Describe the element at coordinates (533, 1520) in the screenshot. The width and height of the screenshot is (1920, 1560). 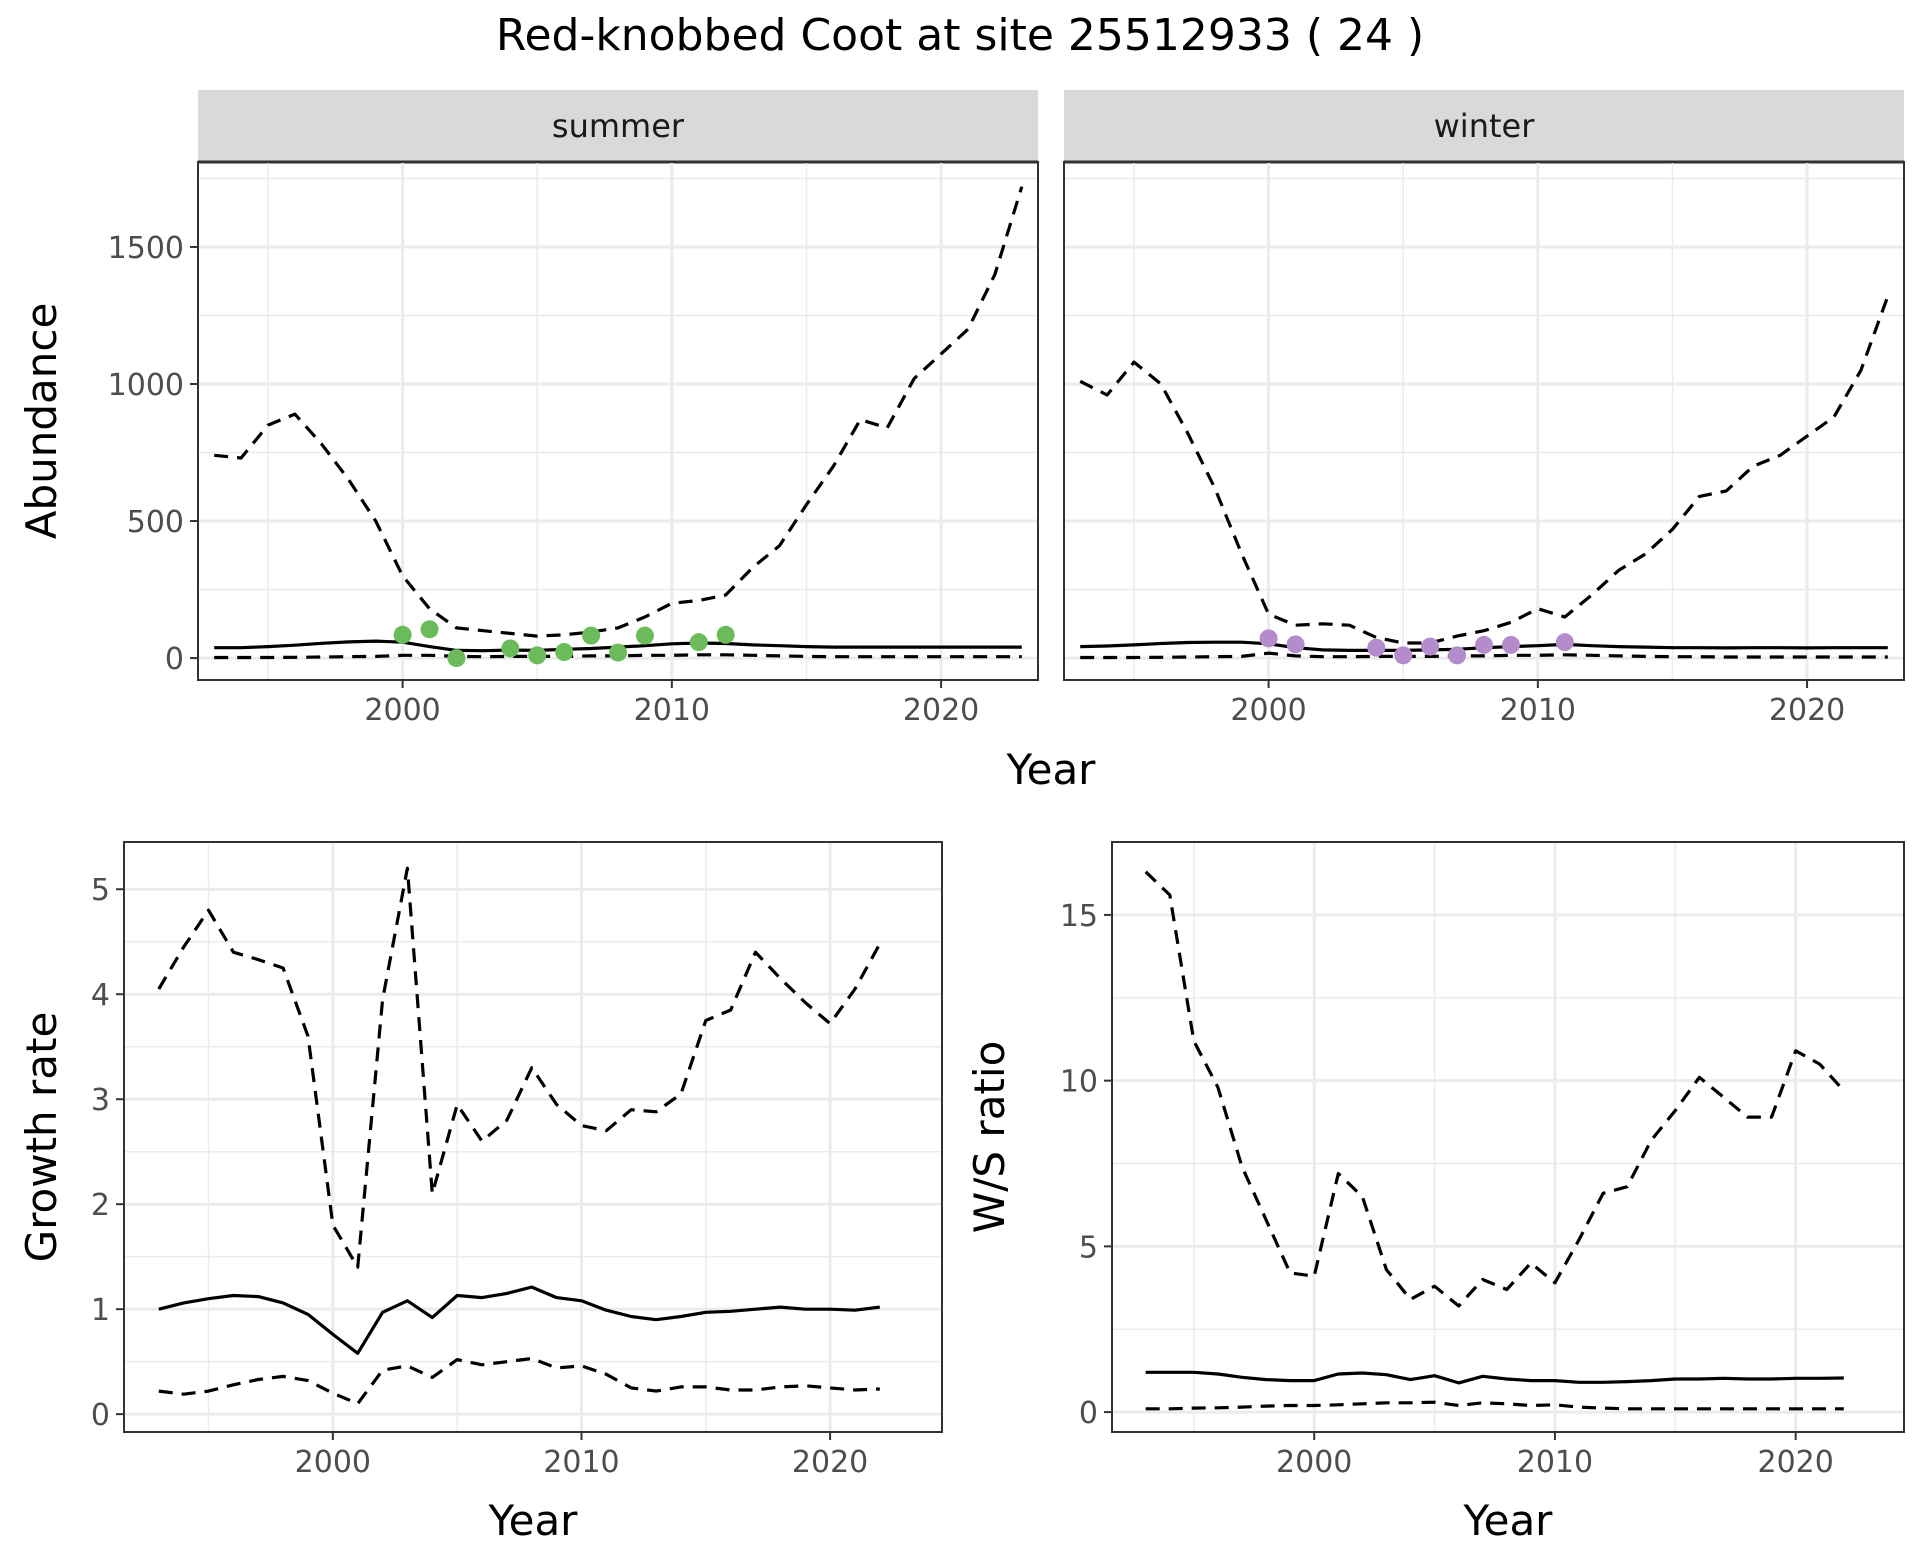
I see `growth-x-axis-title: Year` at that location.